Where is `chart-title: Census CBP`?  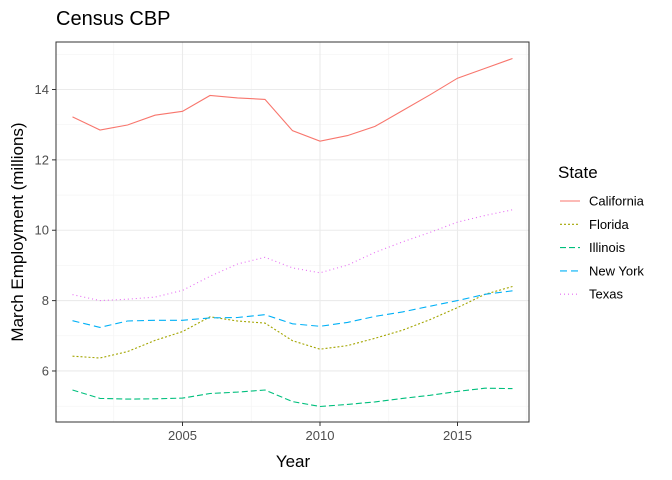
chart-title: Census CBP is located at coordinates (113, 19).